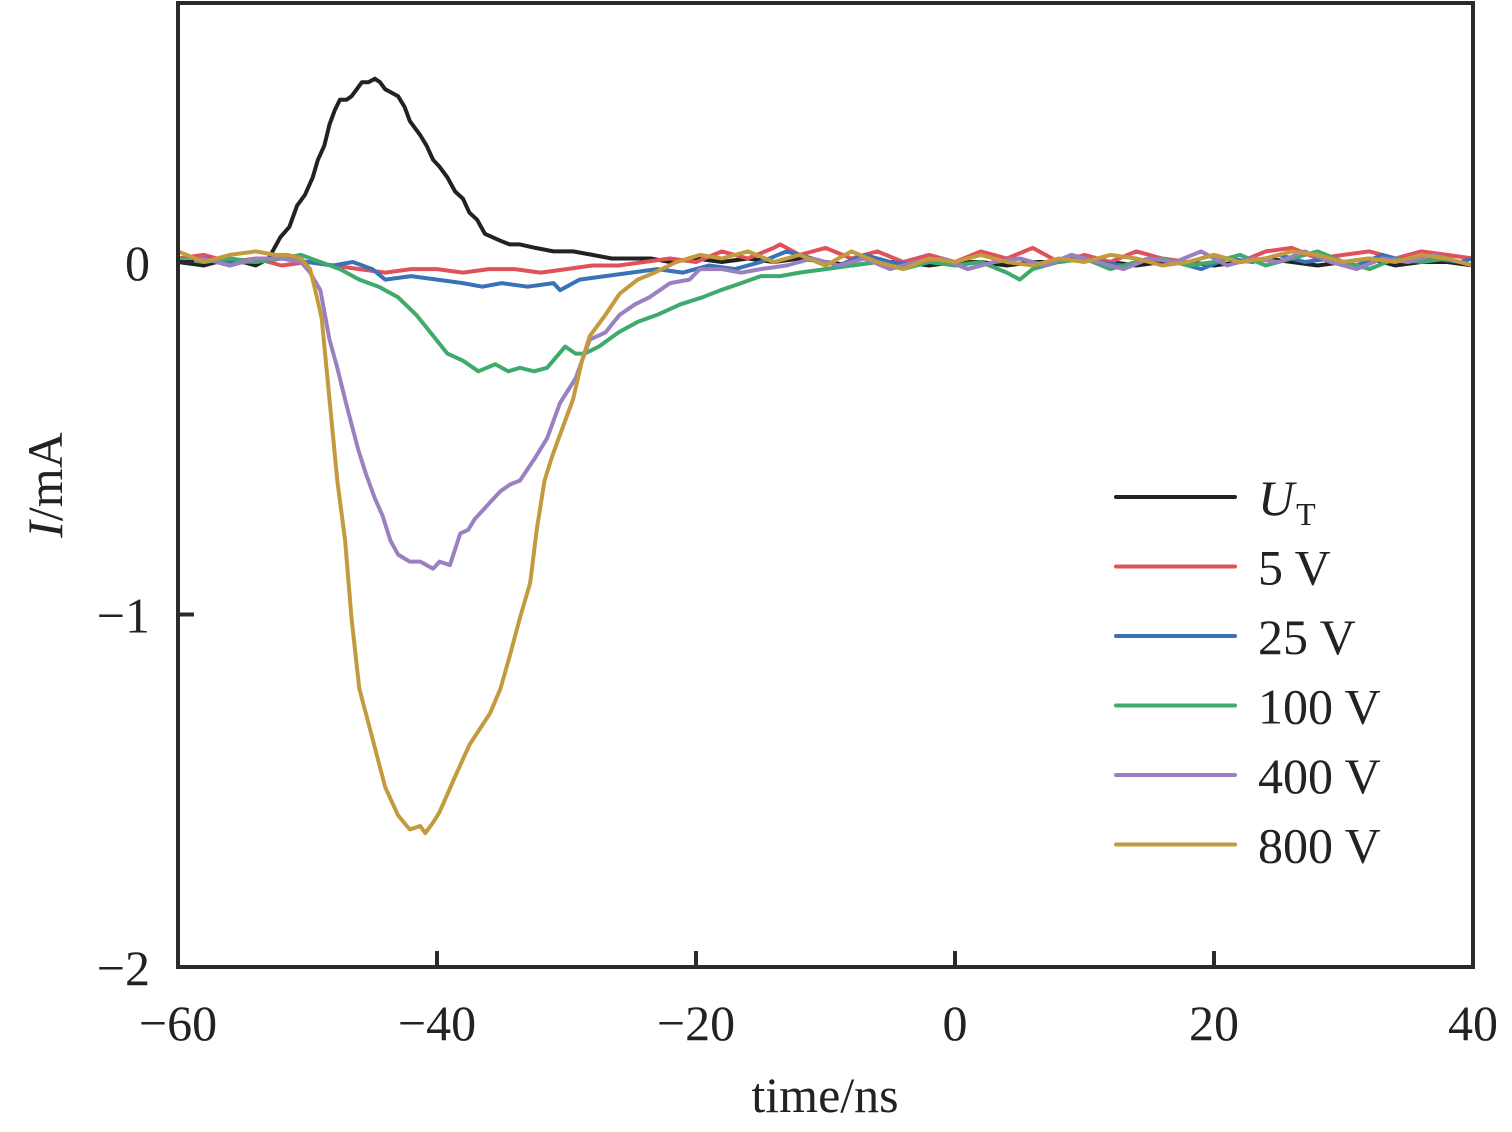 The width and height of the screenshot is (1512, 1132). What do you see at coordinates (1473, 1023) in the screenshot?
I see `x-tick-label: 40` at bounding box center [1473, 1023].